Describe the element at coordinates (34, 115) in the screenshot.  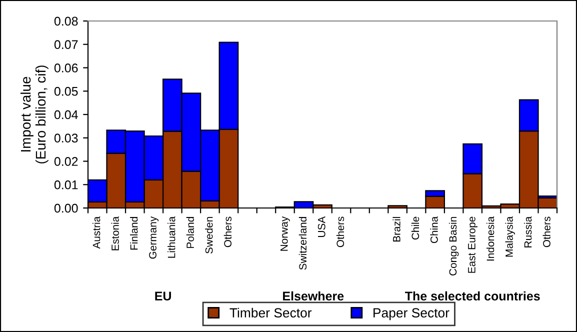
I see `y-axis-title: Import value (Euro billion, cif)` at that location.